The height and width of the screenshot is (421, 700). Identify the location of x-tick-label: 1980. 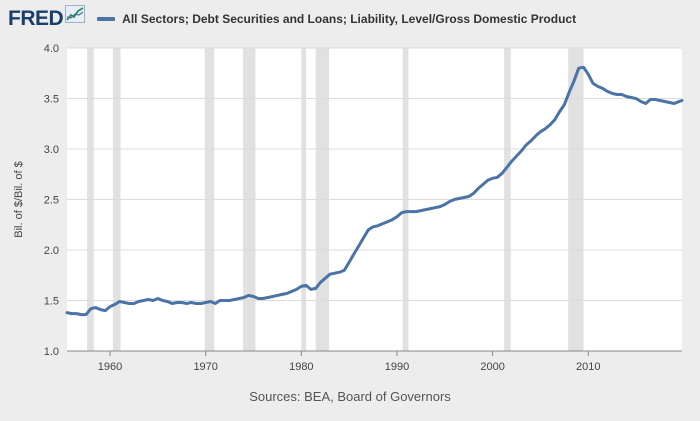
(301, 367).